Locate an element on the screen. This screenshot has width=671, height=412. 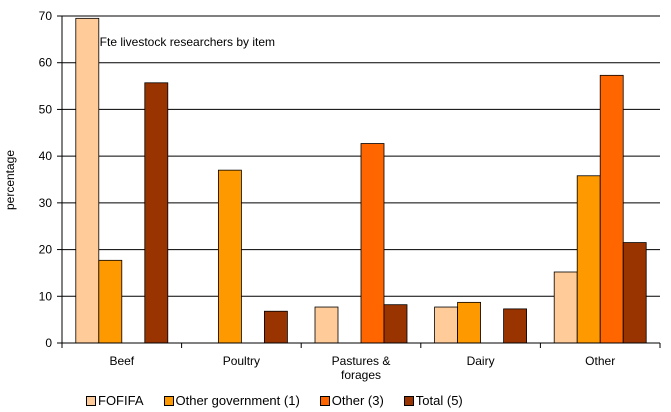
y-tick-label: 50 is located at coordinates (46, 109).